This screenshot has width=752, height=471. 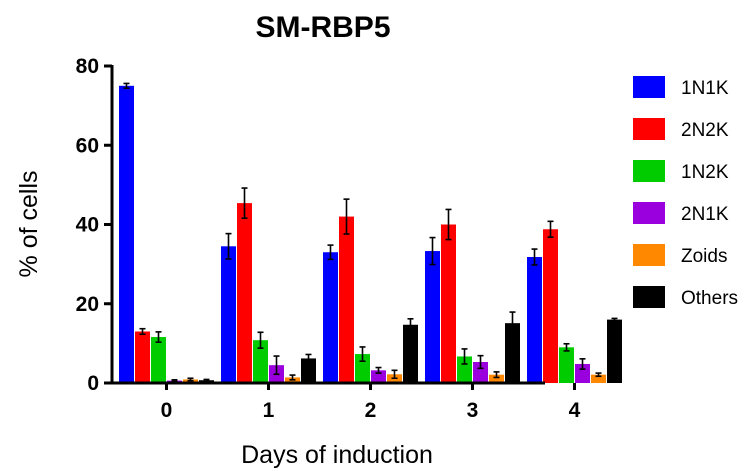 What do you see at coordinates (87, 145) in the screenshot?
I see `y-tick-label: 60` at bounding box center [87, 145].